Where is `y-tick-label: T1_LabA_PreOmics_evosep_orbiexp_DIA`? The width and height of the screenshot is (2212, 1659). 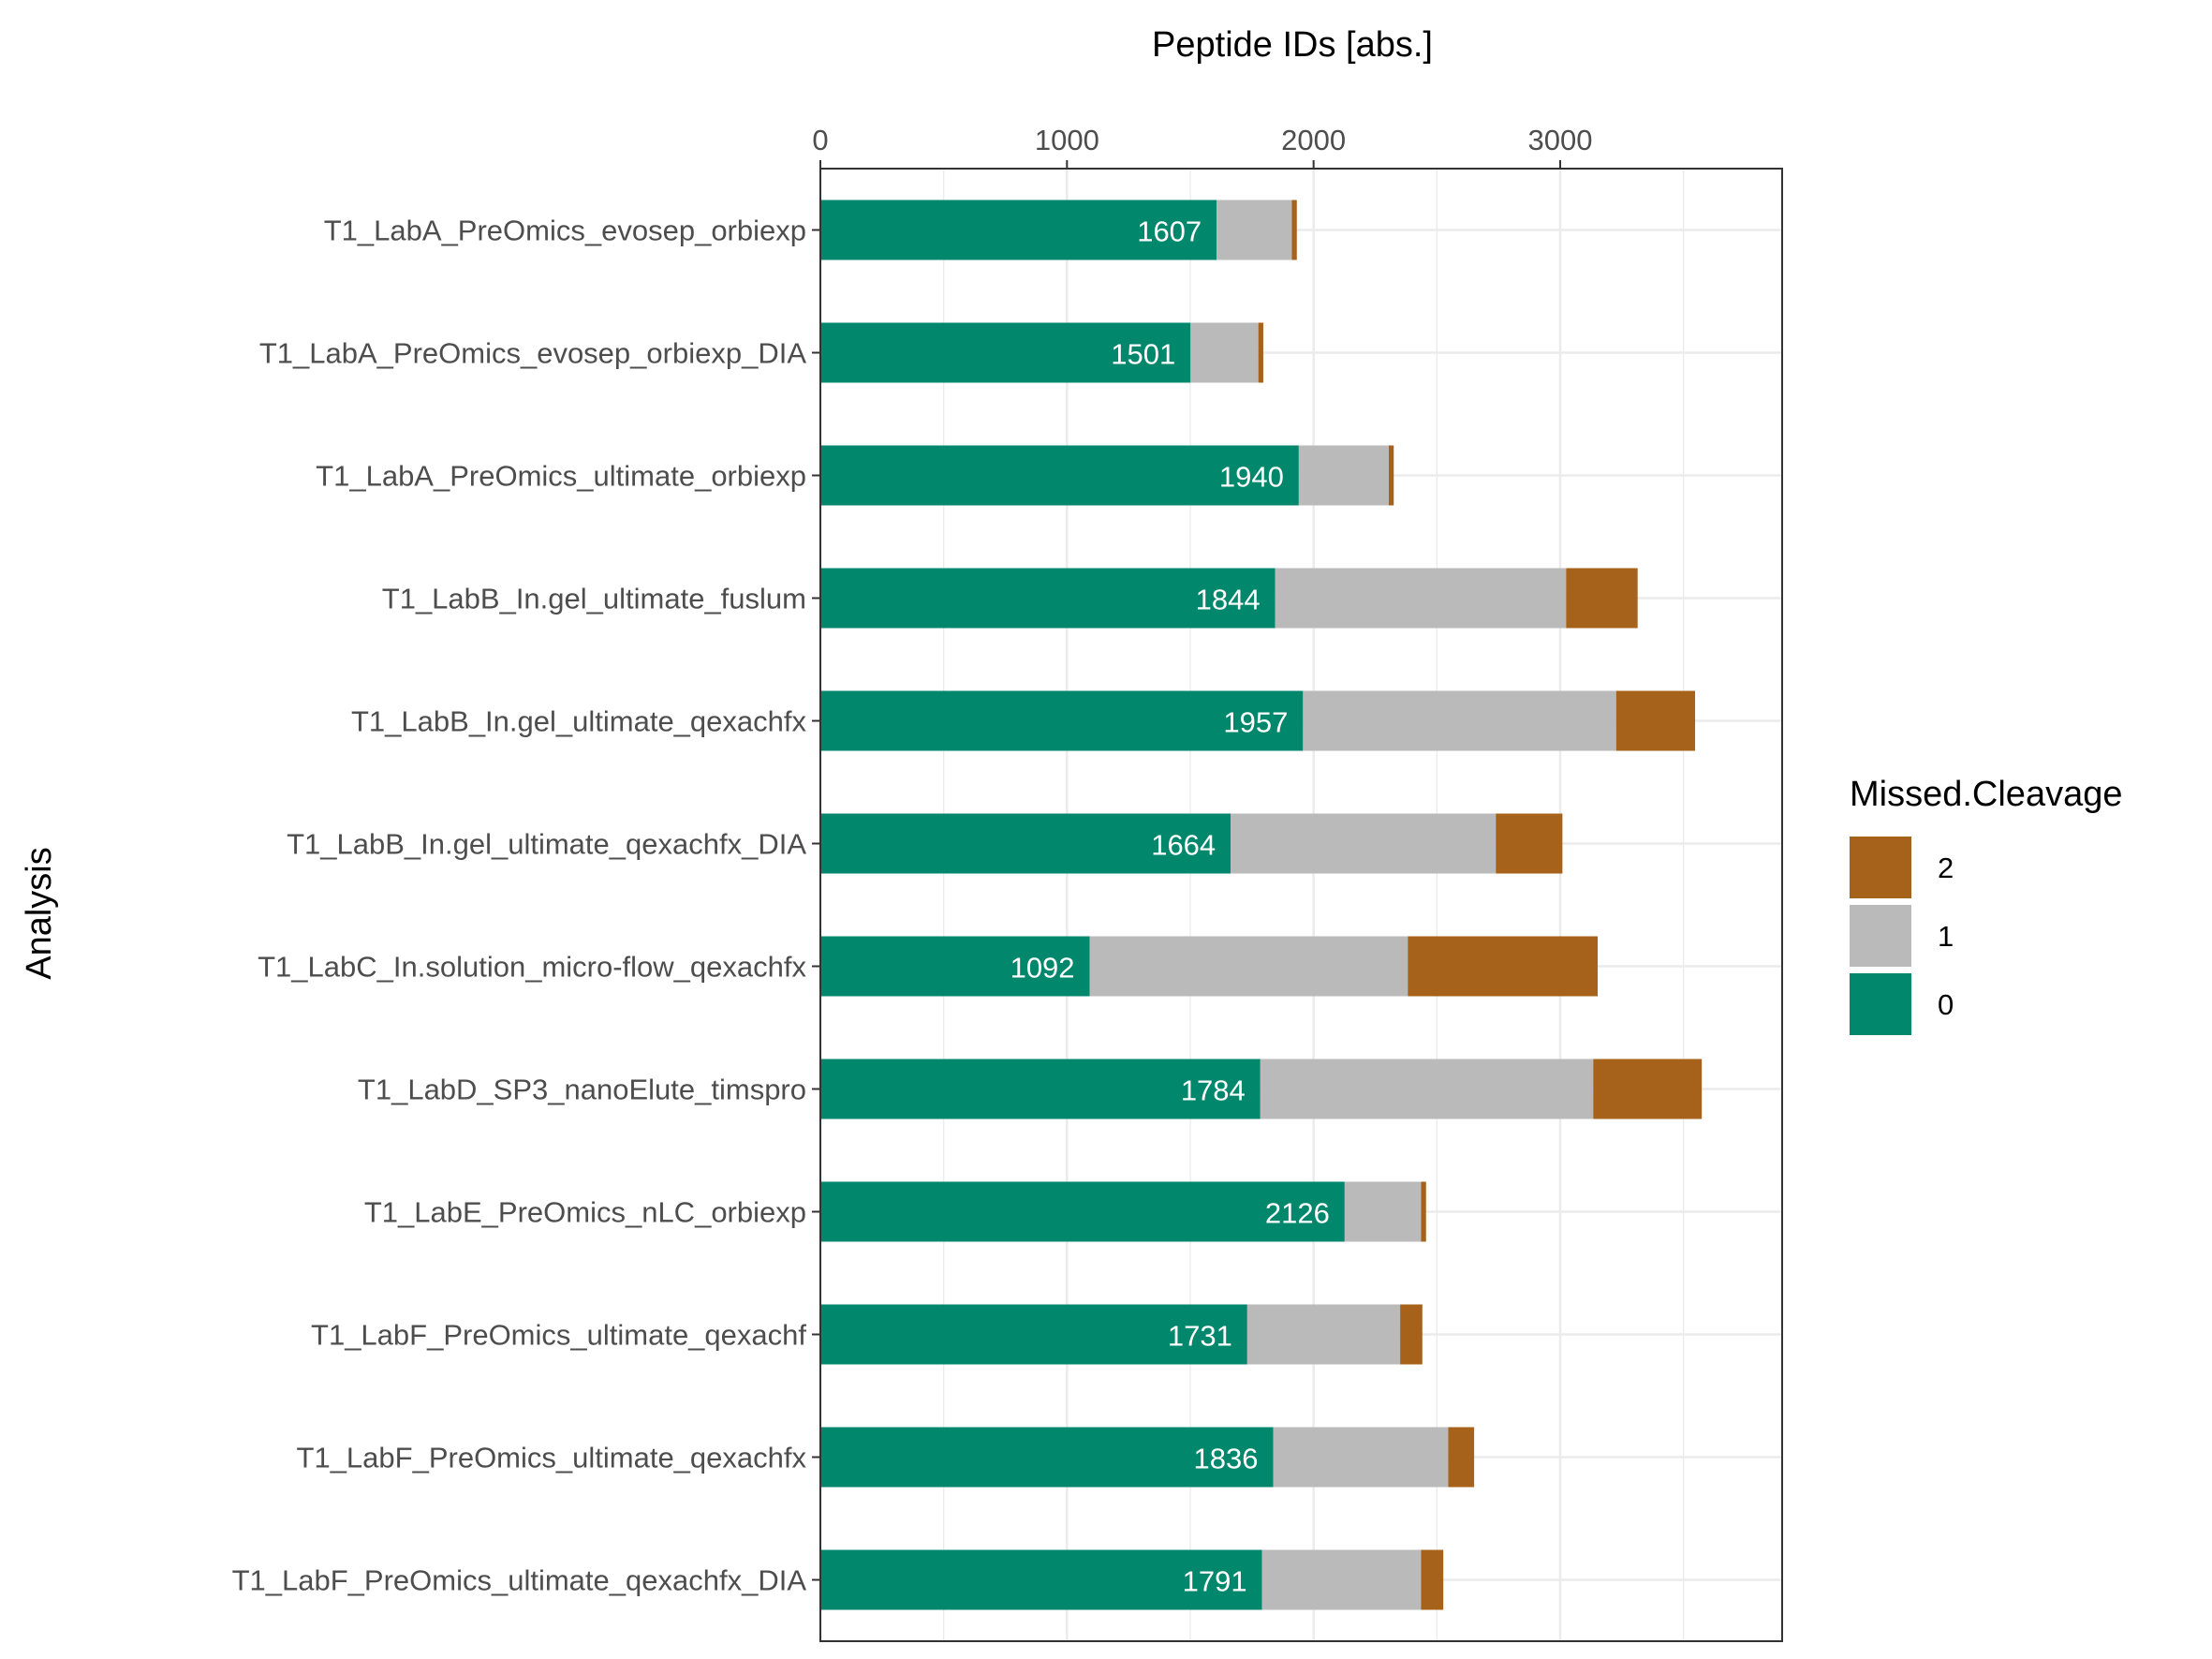 y-tick-label: T1_LabA_PreOmics_evosep_orbiexp_DIA is located at coordinates (532, 354).